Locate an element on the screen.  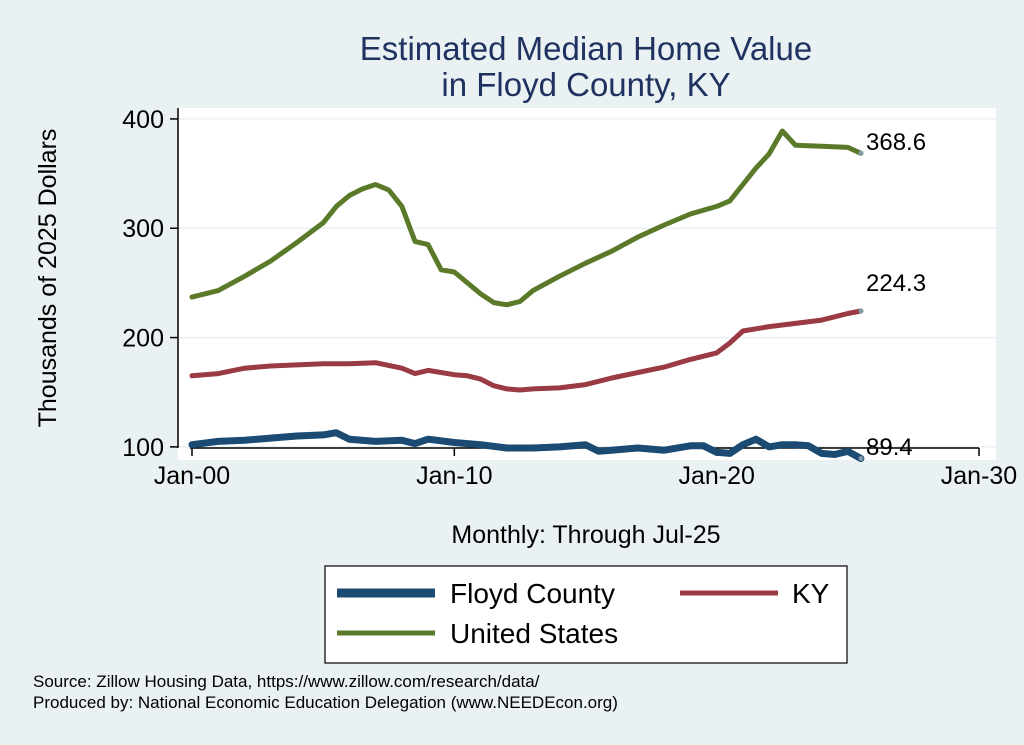
y-axis-title: Thousands of 2025 Dollars is located at coordinates (48, 278).